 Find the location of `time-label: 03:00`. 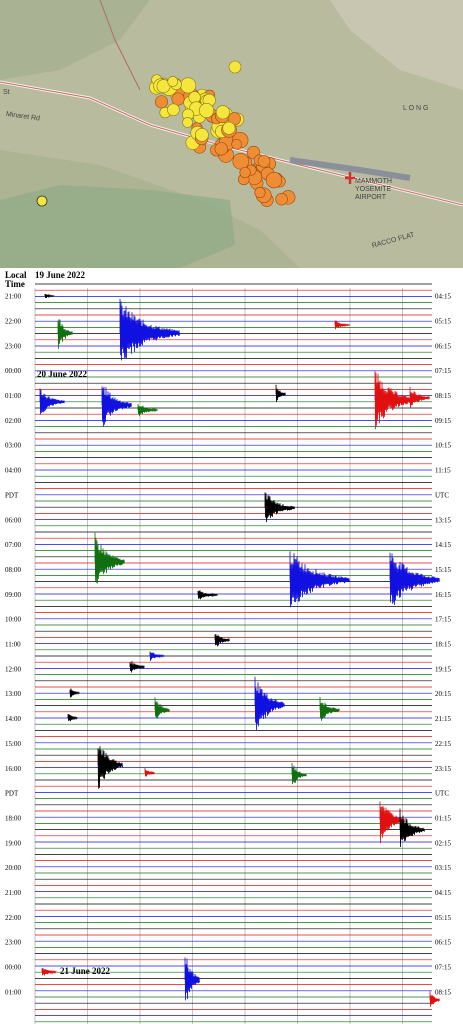

time-label: 03:00 is located at coordinates (13, 446).